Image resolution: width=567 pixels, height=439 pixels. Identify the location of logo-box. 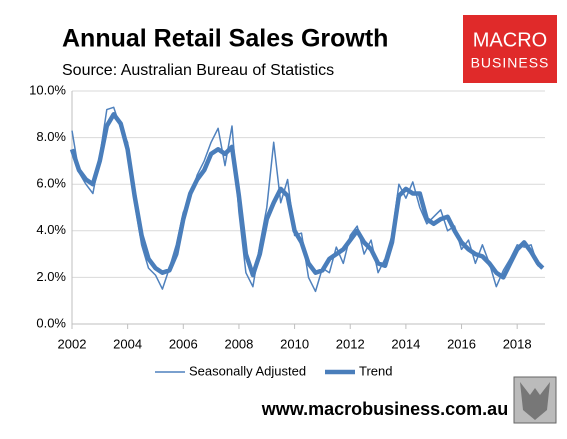
(510, 49).